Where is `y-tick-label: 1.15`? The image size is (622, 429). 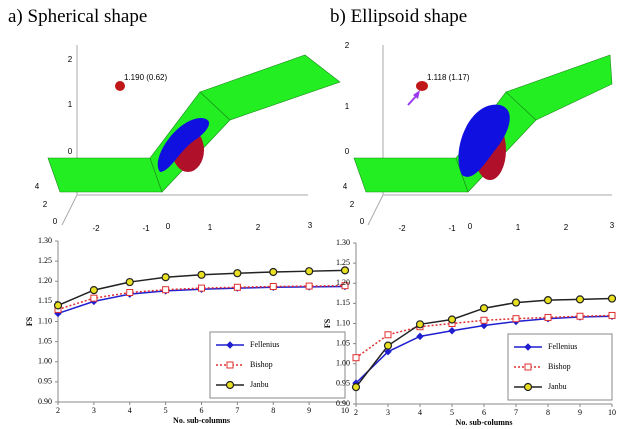 y-tick-label: 1.15 is located at coordinates (45, 300).